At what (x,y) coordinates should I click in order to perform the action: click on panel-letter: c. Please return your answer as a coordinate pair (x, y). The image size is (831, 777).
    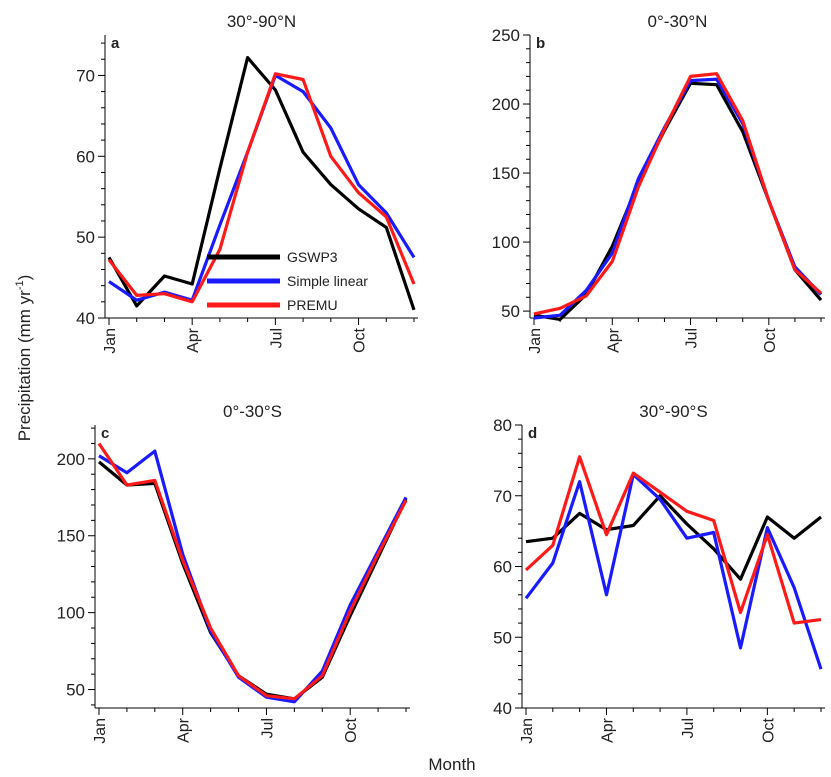
    Looking at the image, I should click on (105, 433).